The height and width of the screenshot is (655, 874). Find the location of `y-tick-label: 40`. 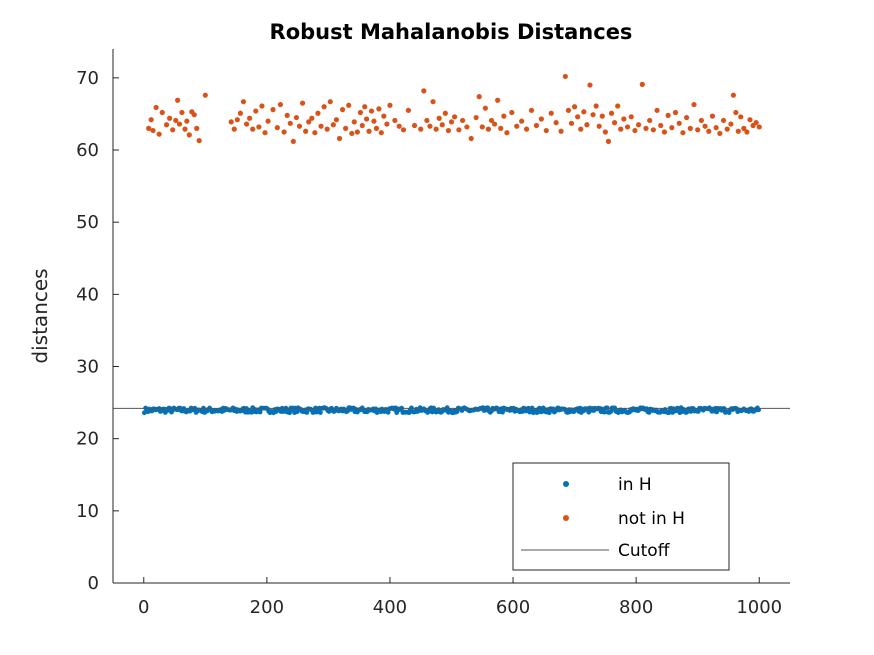

y-tick-label: 40 is located at coordinates (87, 294).